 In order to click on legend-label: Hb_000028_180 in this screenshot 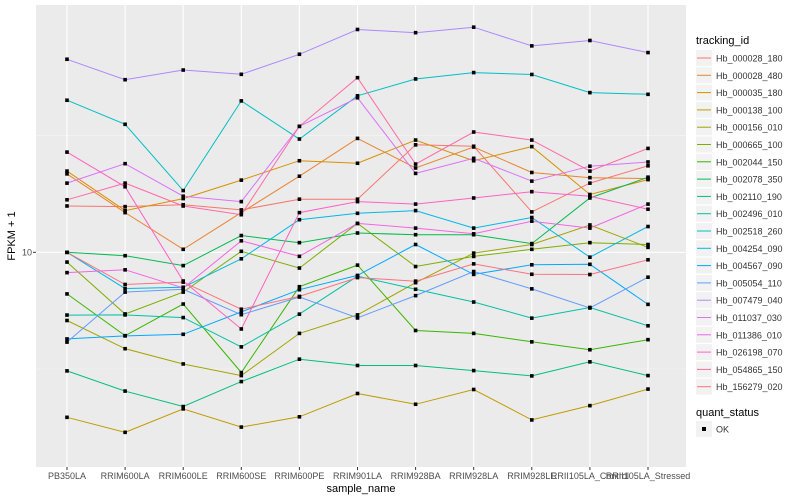, I will do `click(749, 59)`.